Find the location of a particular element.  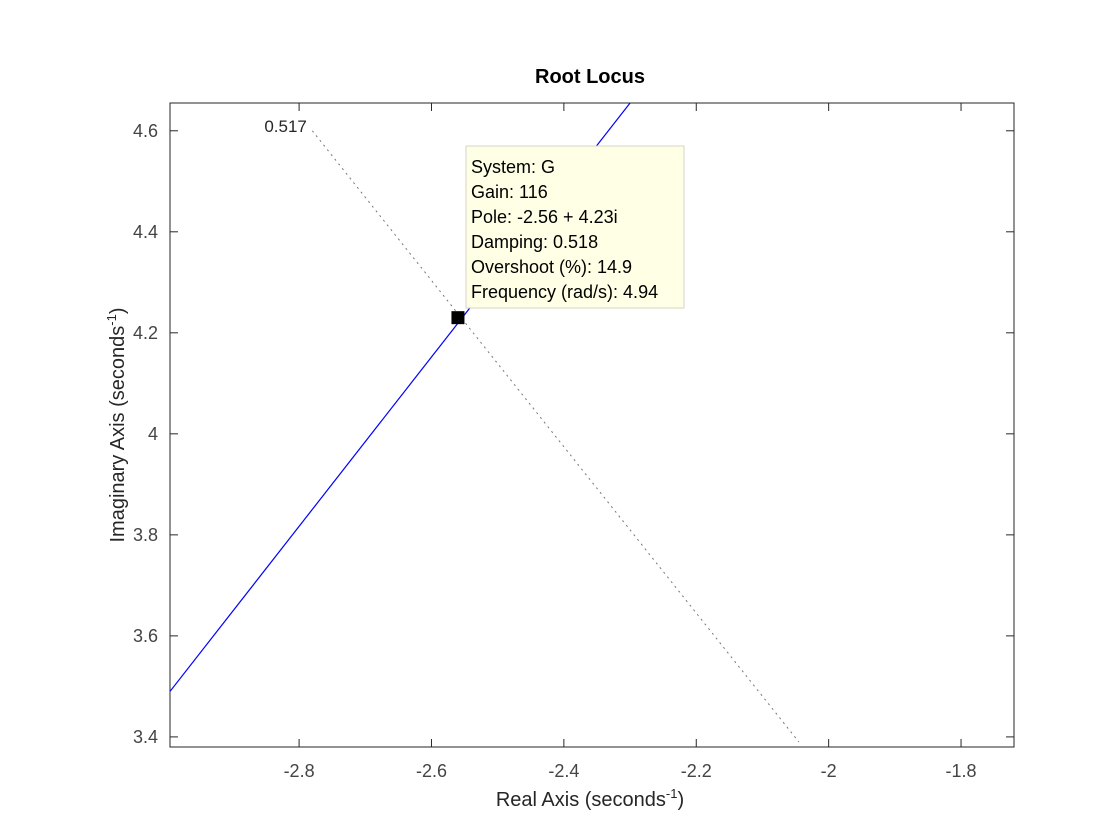

x-tick-label: -2.8 is located at coordinates (299, 771).